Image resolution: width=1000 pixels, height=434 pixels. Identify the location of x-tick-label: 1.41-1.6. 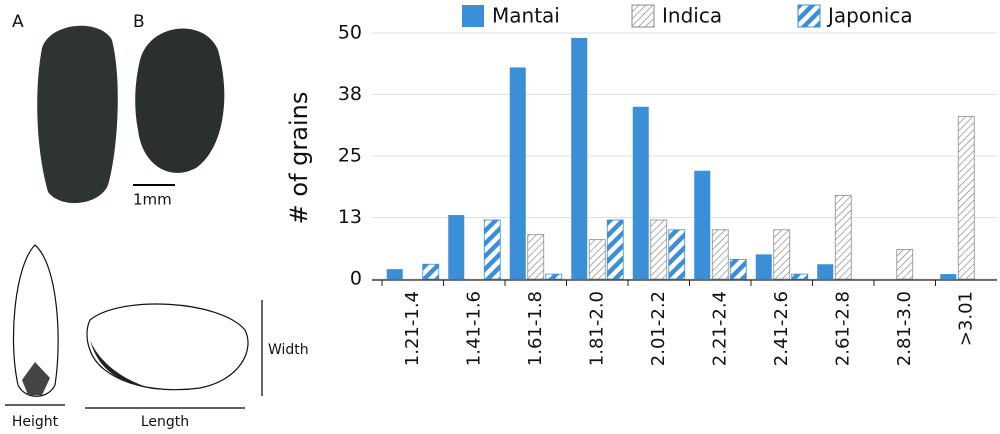
(473, 328).